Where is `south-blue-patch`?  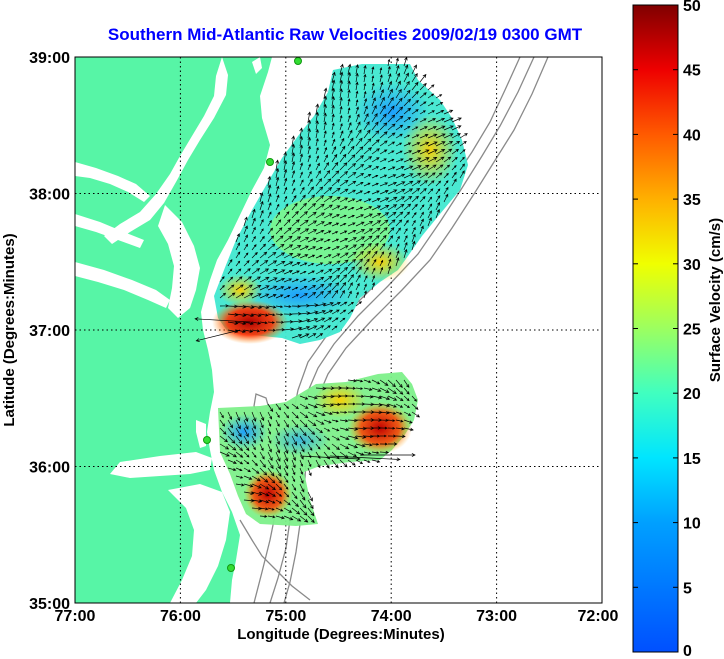
south-blue-patch is located at coordinates (244, 432).